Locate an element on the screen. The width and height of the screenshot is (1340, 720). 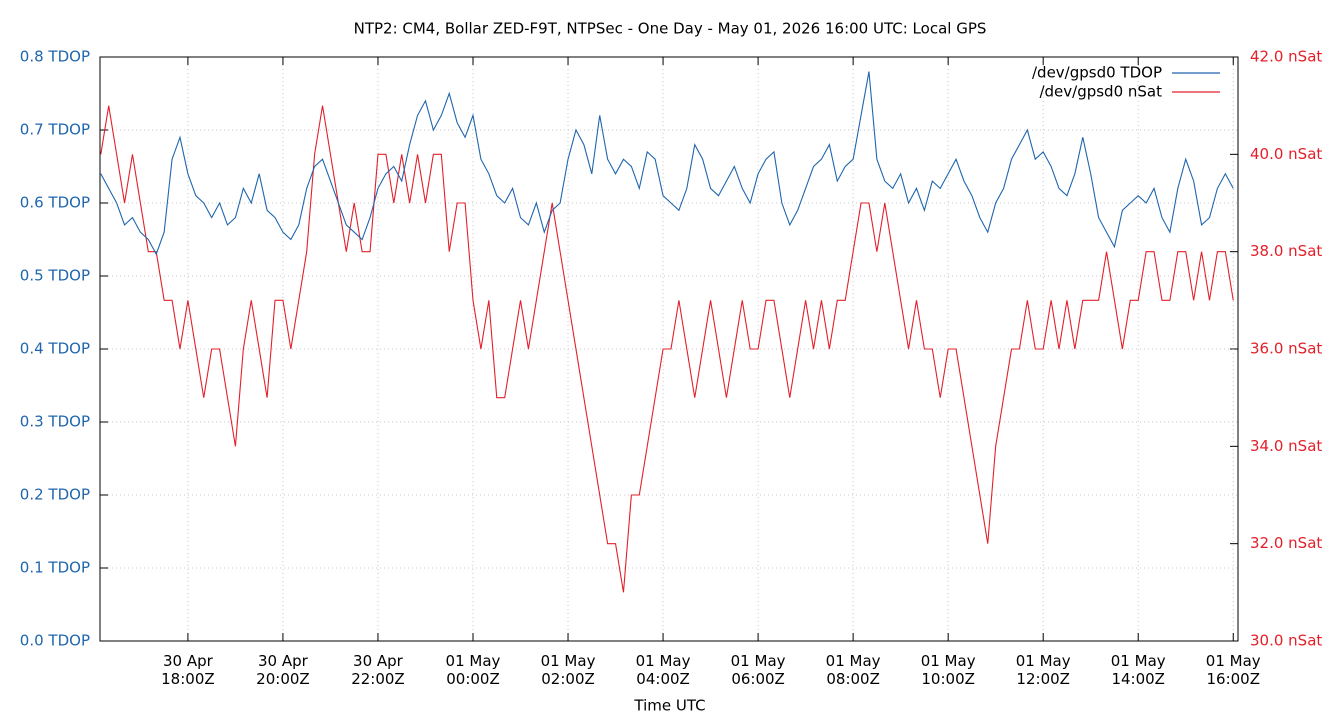
x-tick-label: 01 May 04:00Z is located at coordinates (663, 670).